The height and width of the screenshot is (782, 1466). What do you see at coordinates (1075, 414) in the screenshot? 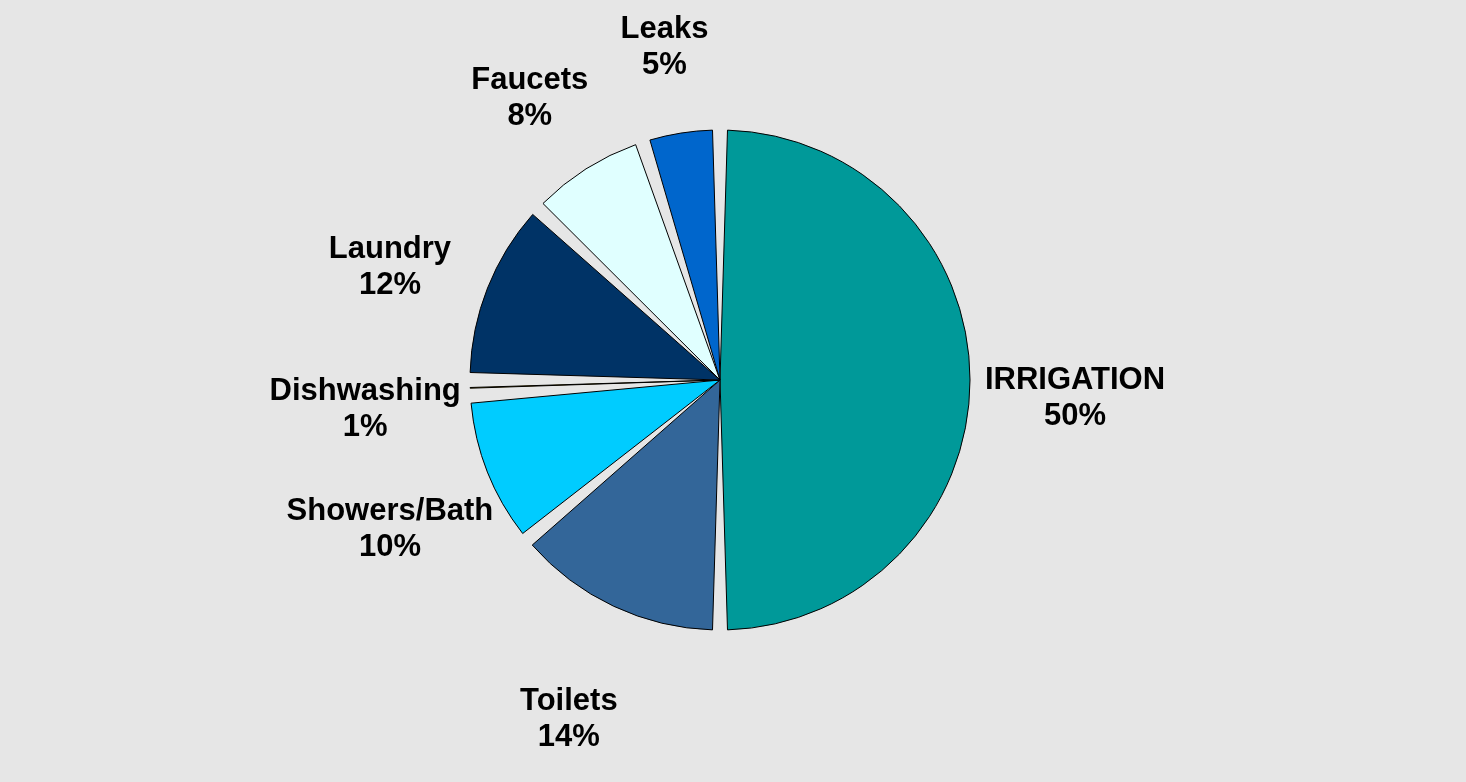
I see `data-label: 50%` at bounding box center [1075, 414].